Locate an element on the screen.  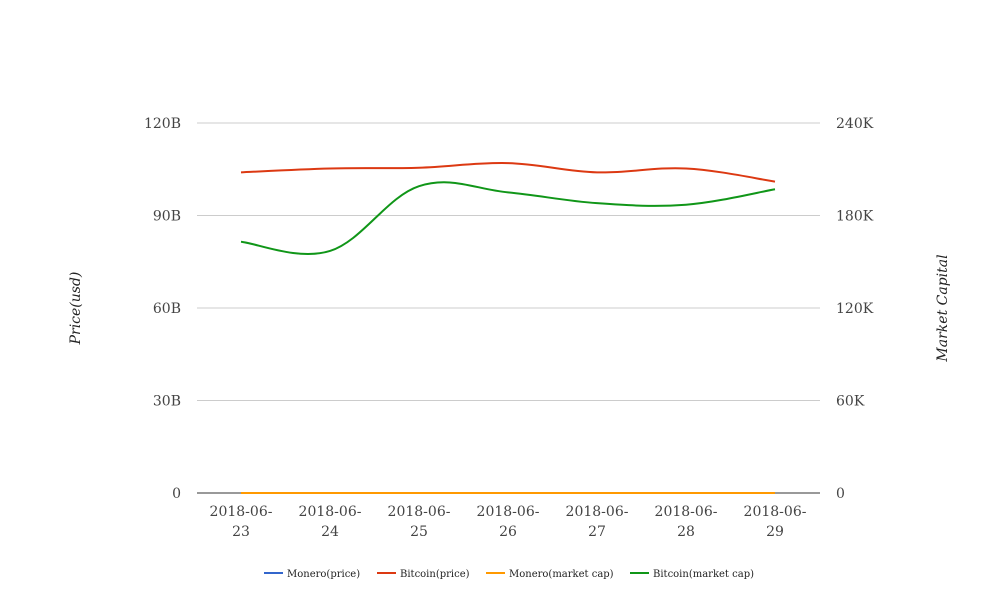
series-line-bitcoin-market-cap is located at coordinates (508, 218).